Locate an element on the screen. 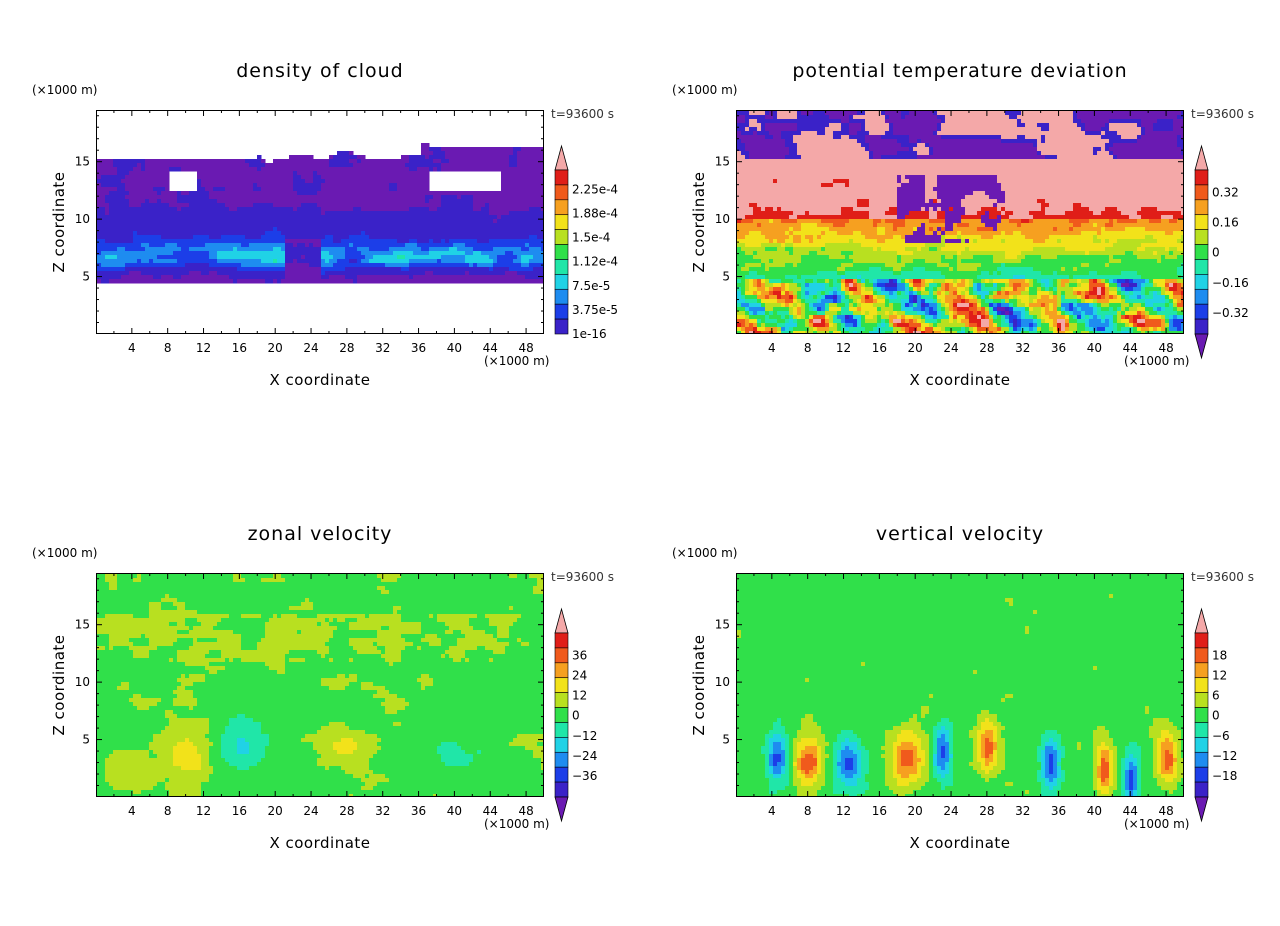 The width and height of the screenshot is (1280, 926). colorbar-label: 3.75e-5 is located at coordinates (595, 310).